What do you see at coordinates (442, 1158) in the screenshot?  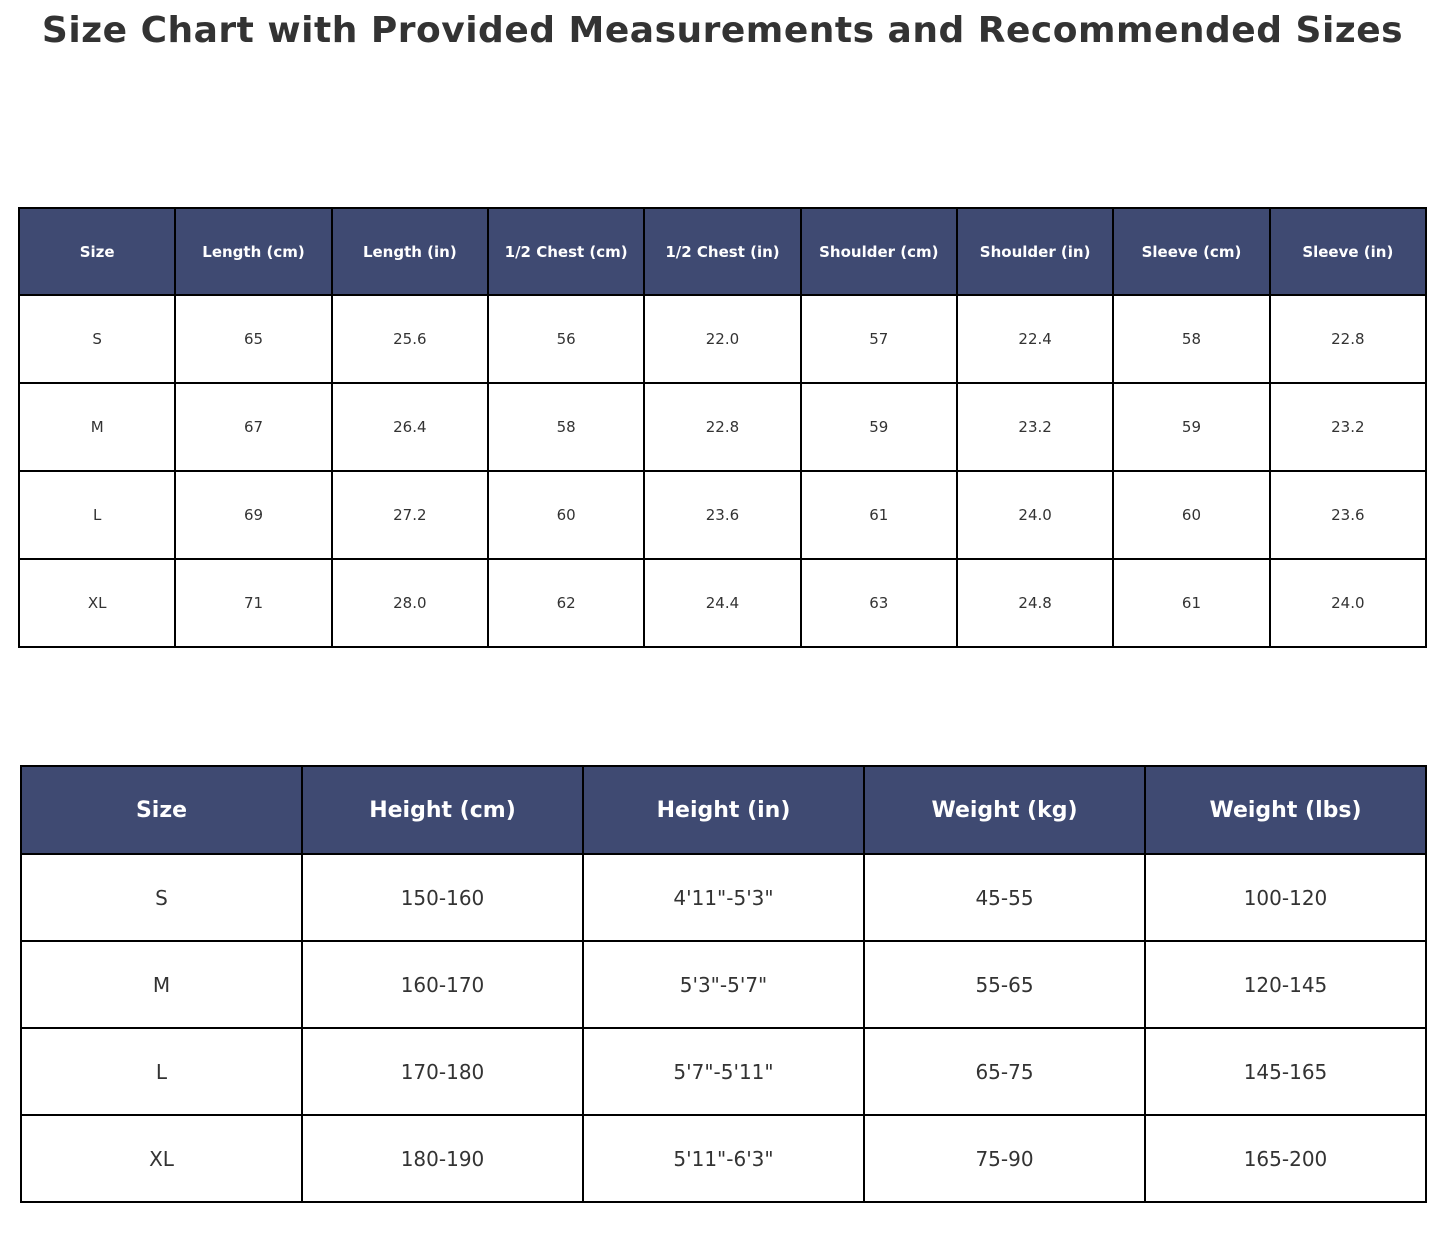 I see `table-cell: 180-190` at bounding box center [442, 1158].